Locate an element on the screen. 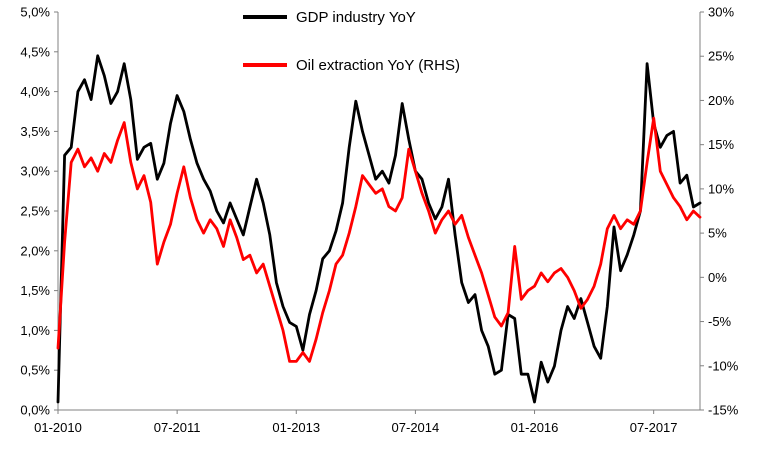 Image resolution: width=760 pixels, height=452 pixels. left-axis-tick-label: 4,0% is located at coordinates (35, 91).